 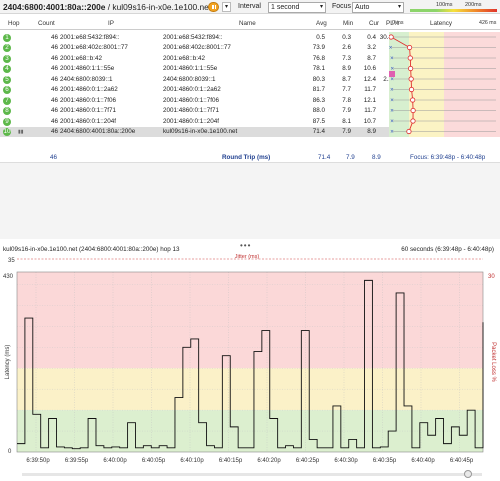 I want to click on col-name: Name, so click(x=247, y=23).